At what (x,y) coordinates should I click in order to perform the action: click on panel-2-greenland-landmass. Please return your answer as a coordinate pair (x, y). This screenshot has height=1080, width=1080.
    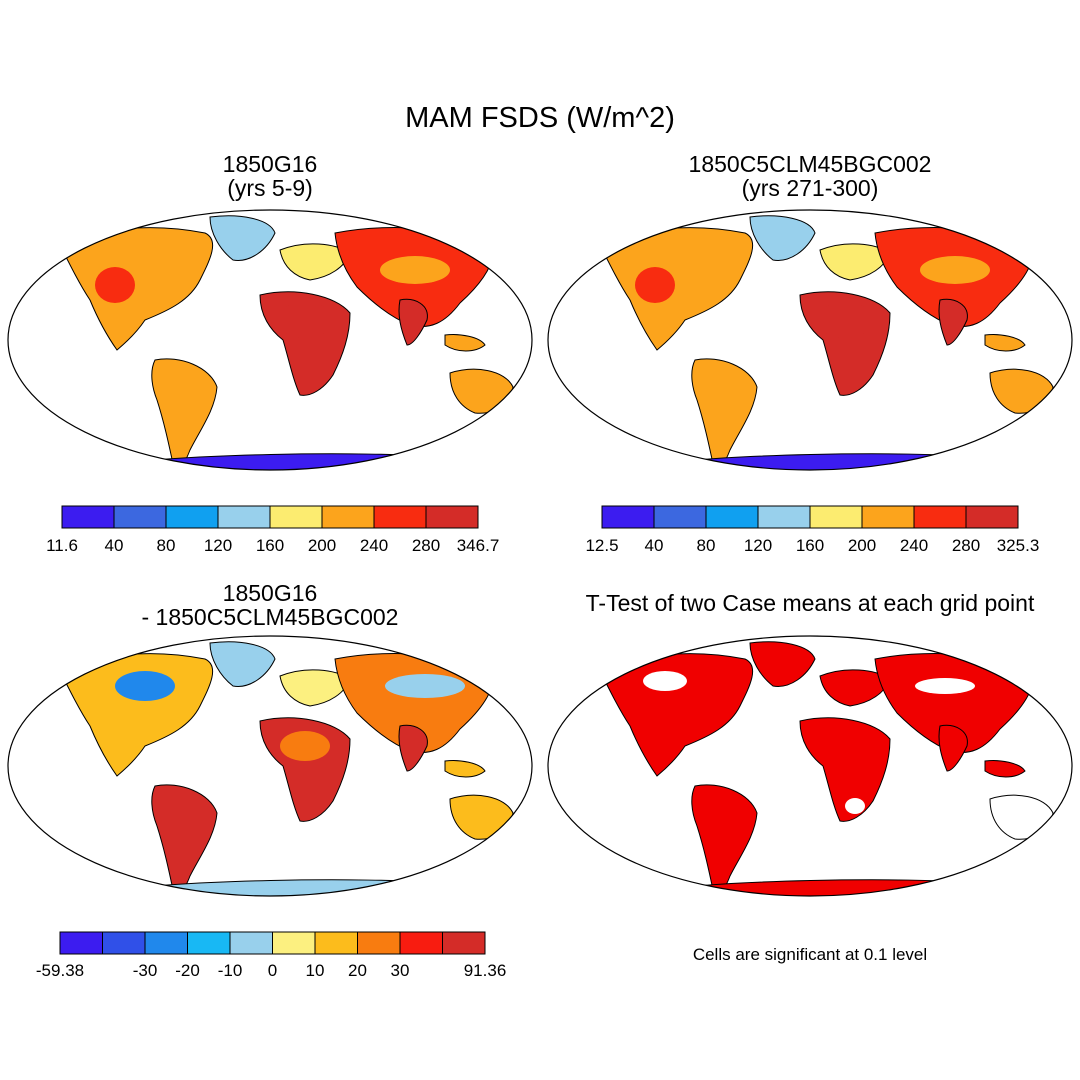
    Looking at the image, I should click on (782, 238).